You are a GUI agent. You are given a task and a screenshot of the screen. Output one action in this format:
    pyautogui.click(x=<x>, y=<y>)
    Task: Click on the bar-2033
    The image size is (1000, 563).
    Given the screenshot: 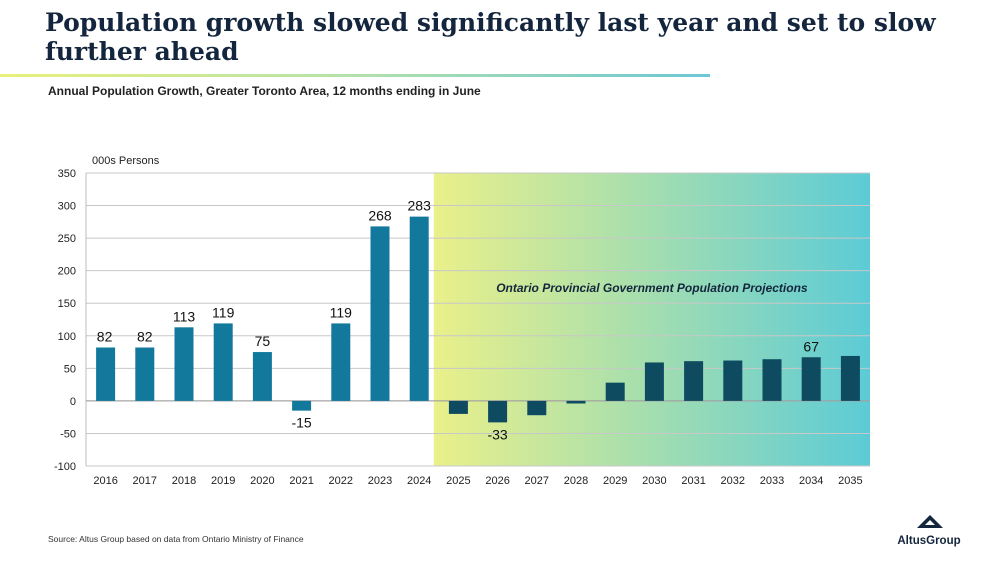 What is the action you would take?
    pyautogui.click(x=772, y=380)
    